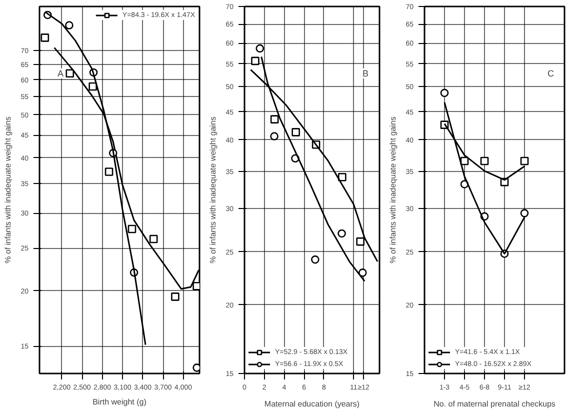  Describe the element at coordinates (365, 73) in the screenshot. I see `annotation: B` at that location.